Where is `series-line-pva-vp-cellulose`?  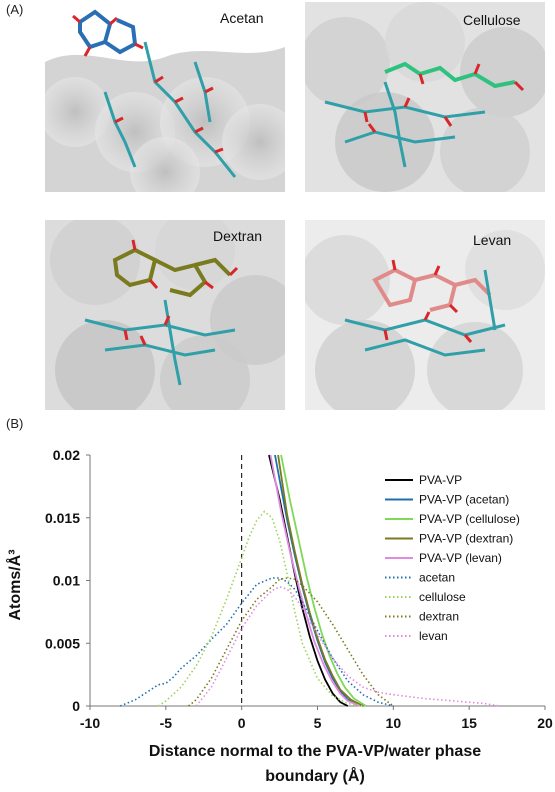 series-line-pva-vp-cellulose is located at coordinates (323, 580).